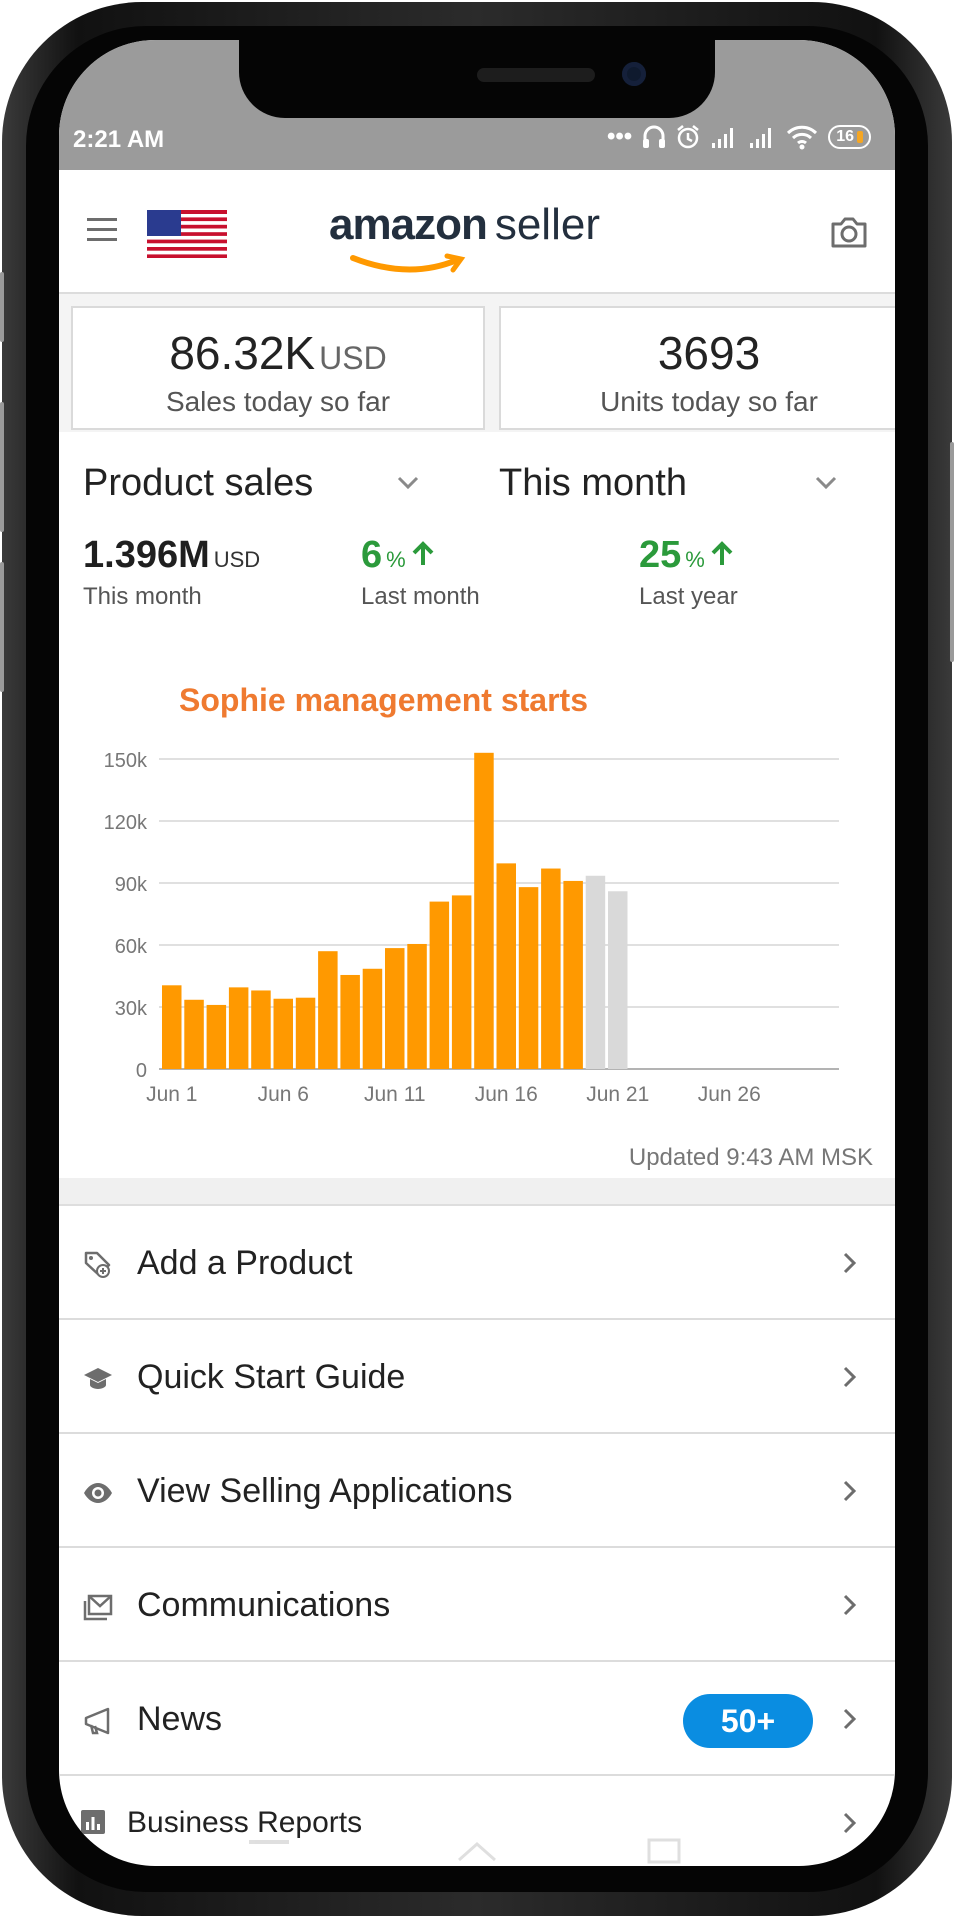  I want to click on mute-switch, so click(2, 307).